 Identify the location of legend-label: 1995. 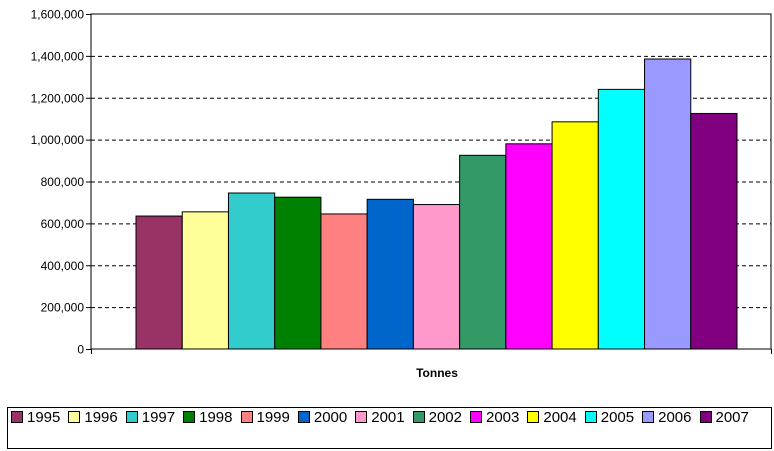
(44, 417).